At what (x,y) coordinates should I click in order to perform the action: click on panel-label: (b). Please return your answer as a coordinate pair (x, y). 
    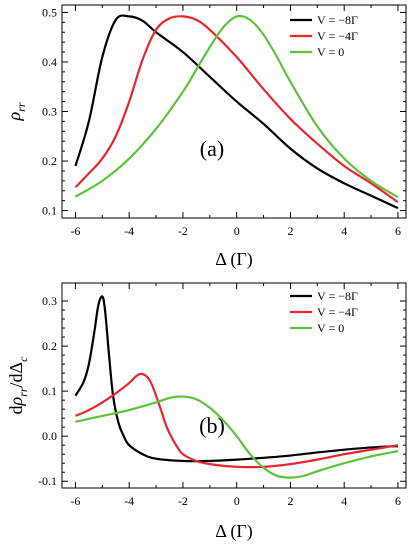
    Looking at the image, I should click on (212, 425).